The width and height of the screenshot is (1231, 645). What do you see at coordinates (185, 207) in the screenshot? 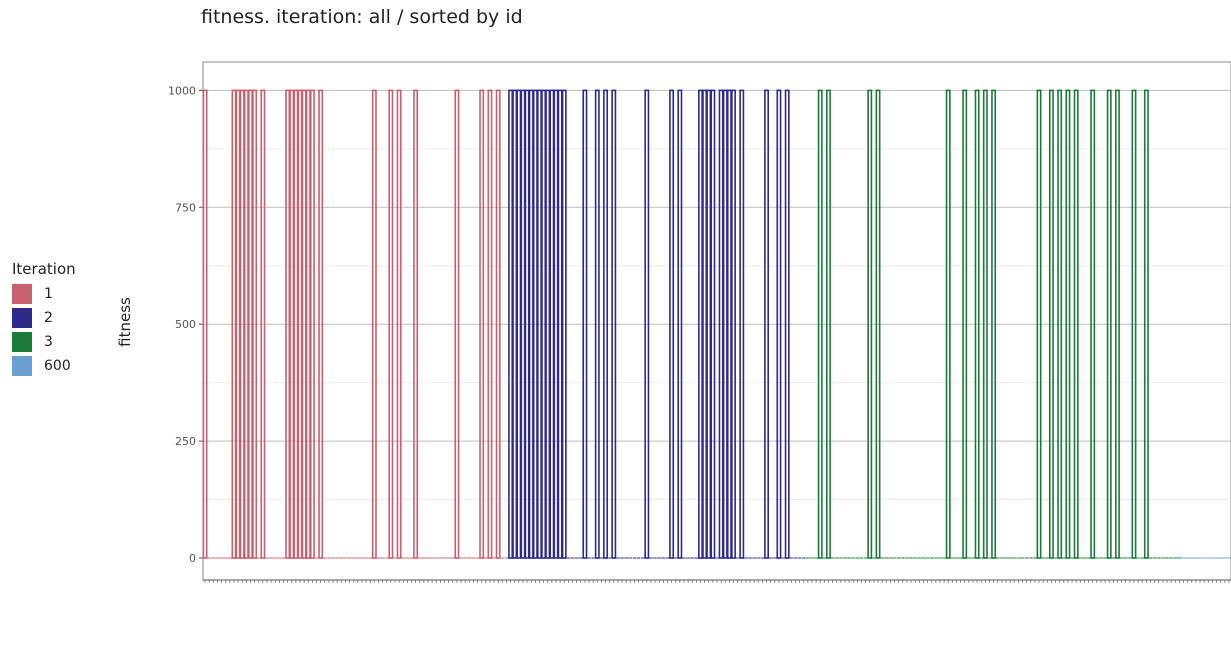
I see `y-tick-label: 750` at bounding box center [185, 207].